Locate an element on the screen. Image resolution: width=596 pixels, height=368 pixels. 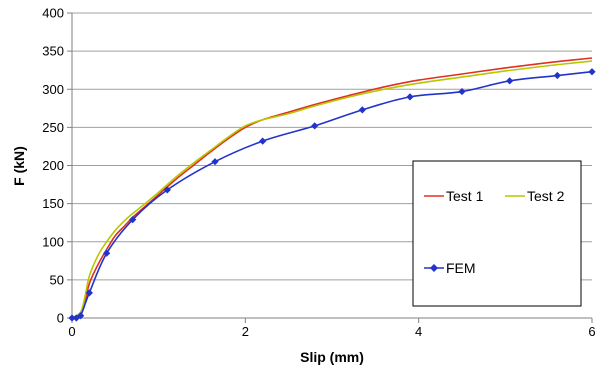
y-tick-label: 350 is located at coordinates (53, 51).